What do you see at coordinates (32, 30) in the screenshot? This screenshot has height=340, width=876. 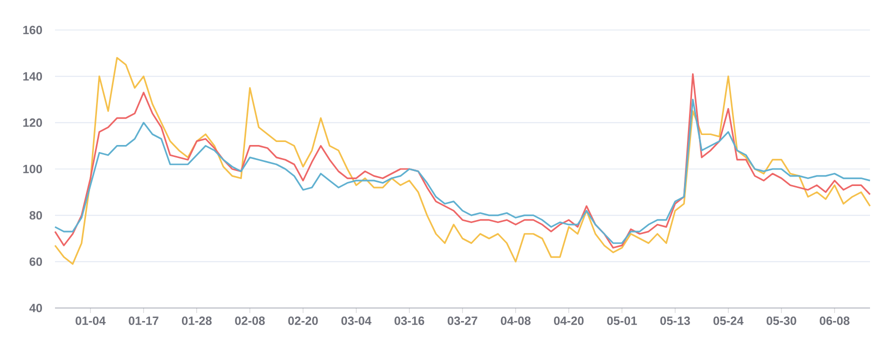 I see `y-tick-label: 160` at bounding box center [32, 30].